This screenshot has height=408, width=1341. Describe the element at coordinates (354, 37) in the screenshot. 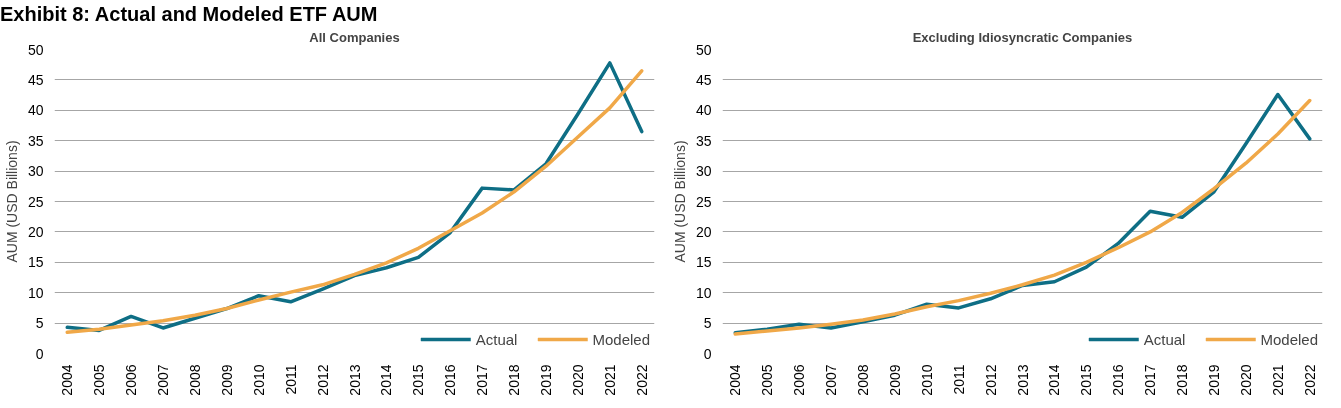

I see `chart-title: All Companies` at that location.